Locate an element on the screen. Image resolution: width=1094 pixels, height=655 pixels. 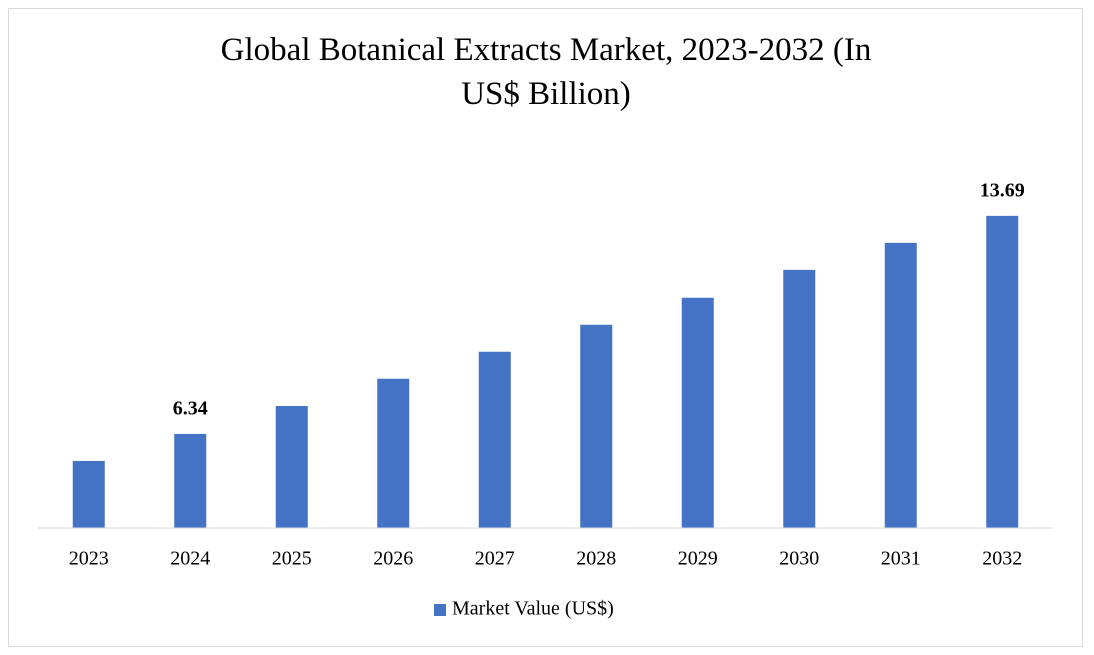
x-tick-label: 2030 is located at coordinates (799, 559).